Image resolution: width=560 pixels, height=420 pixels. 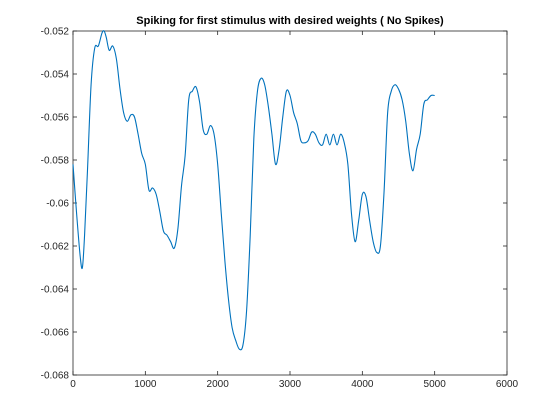 I want to click on y-tick-label: -0.06, so click(x=57, y=204).